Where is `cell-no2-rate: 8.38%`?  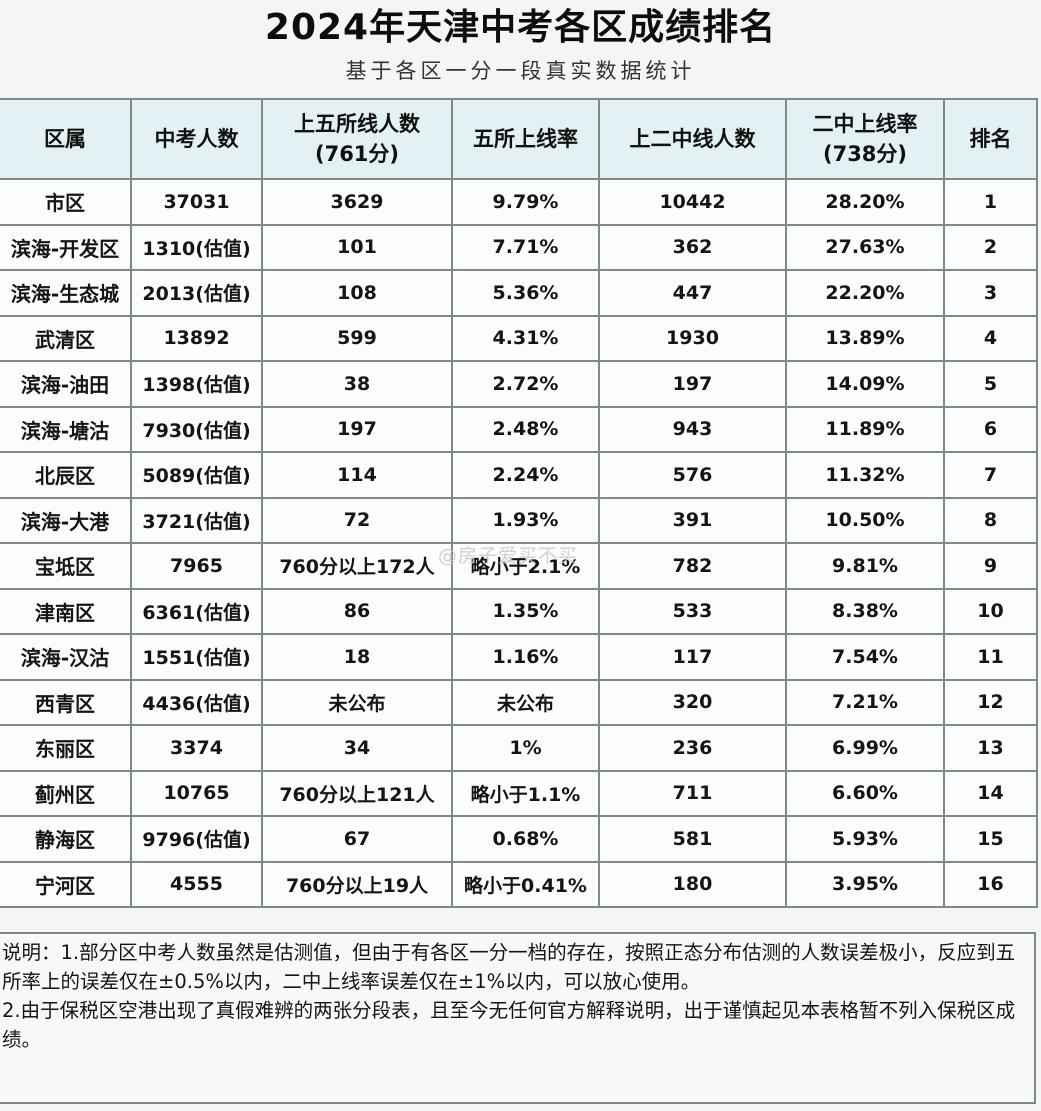 cell-no2-rate: 8.38% is located at coordinates (865, 611).